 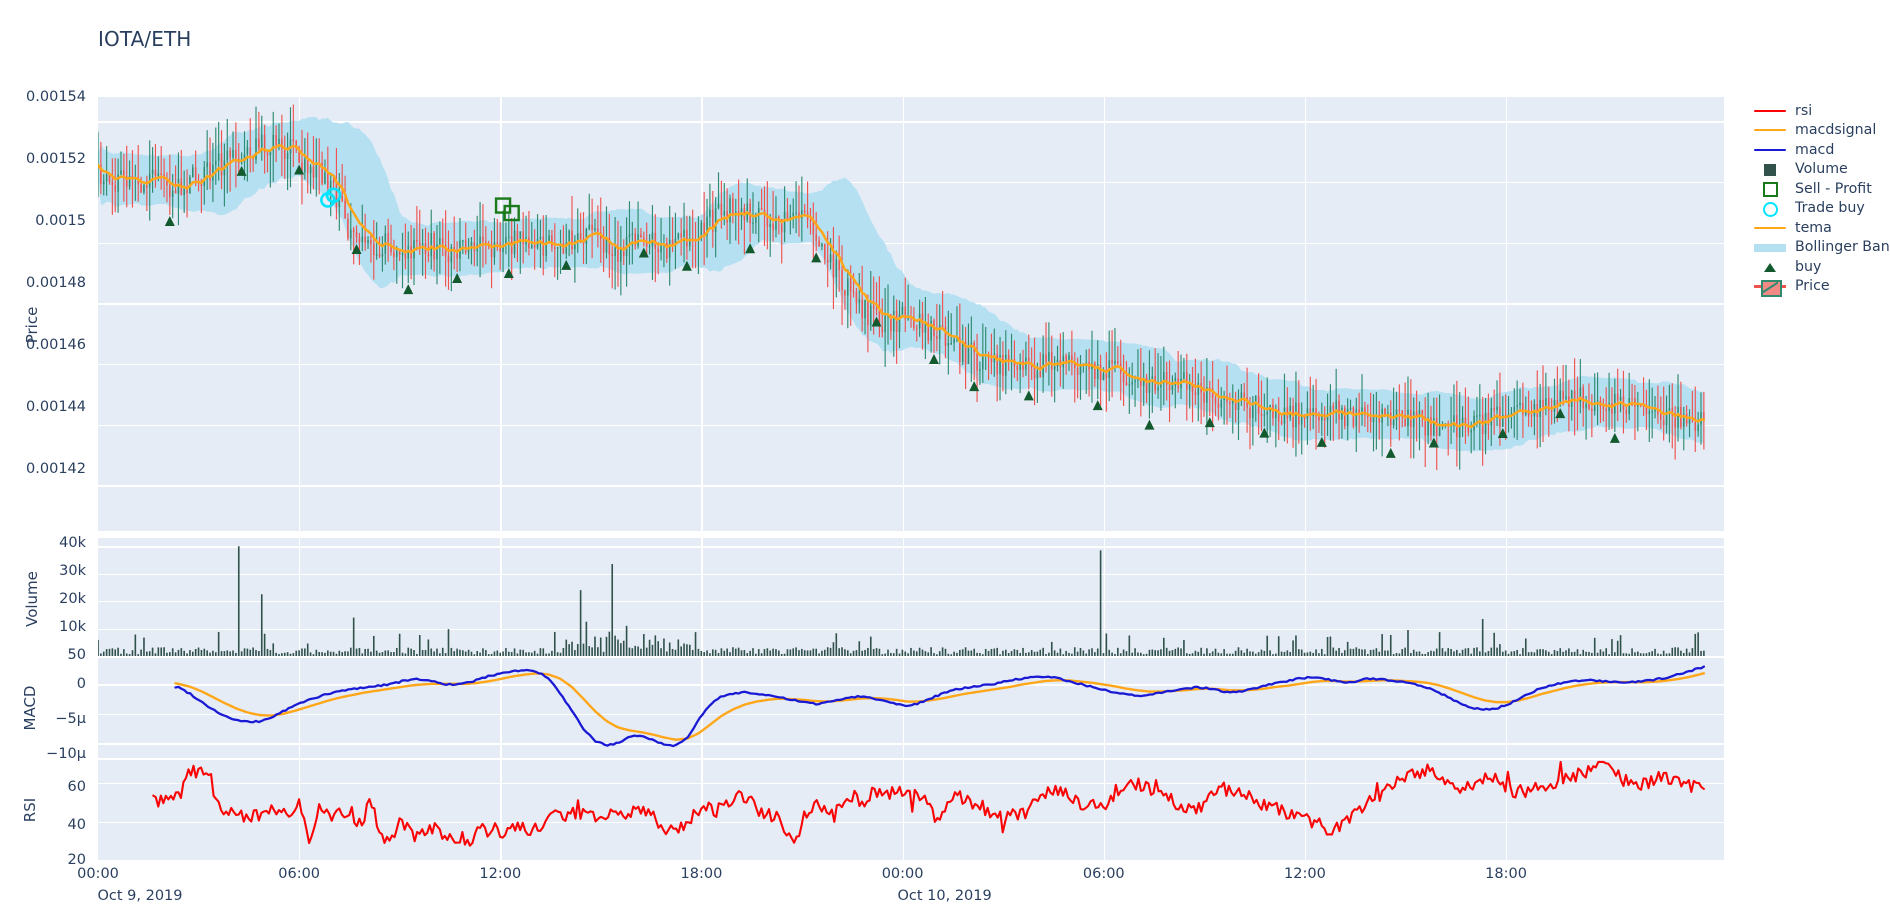 What do you see at coordinates (1770, 208) in the screenshot?
I see `circle-open-icon` at bounding box center [1770, 208].